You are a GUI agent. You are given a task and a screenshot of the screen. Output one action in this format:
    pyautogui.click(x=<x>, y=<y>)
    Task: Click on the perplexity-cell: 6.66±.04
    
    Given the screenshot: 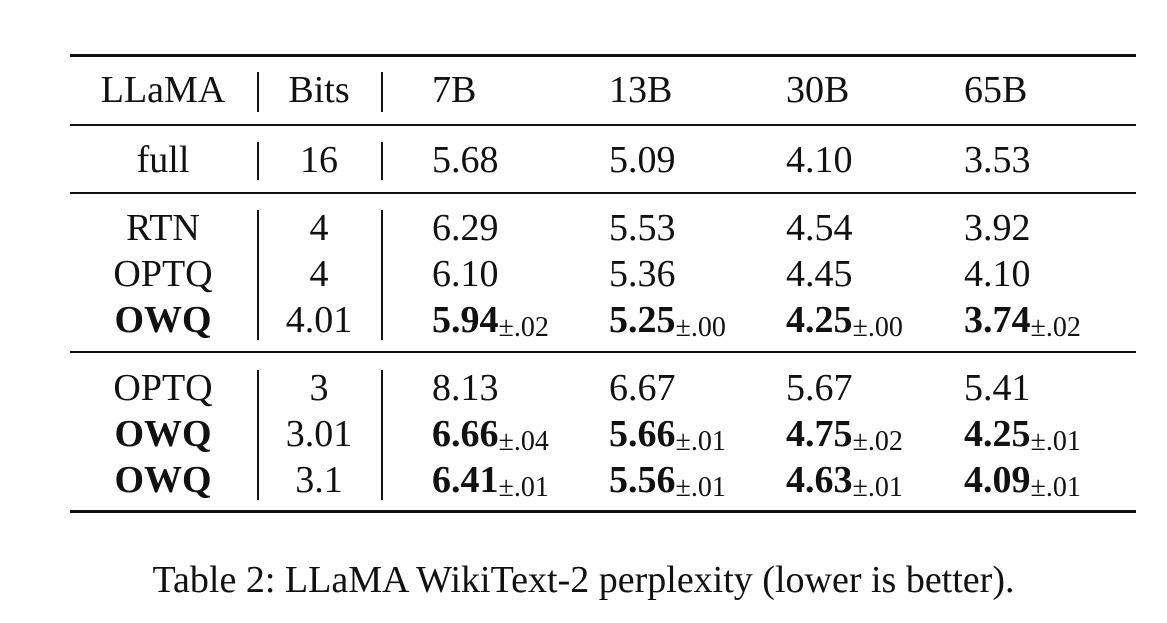 What is the action you would take?
    pyautogui.click(x=490, y=434)
    